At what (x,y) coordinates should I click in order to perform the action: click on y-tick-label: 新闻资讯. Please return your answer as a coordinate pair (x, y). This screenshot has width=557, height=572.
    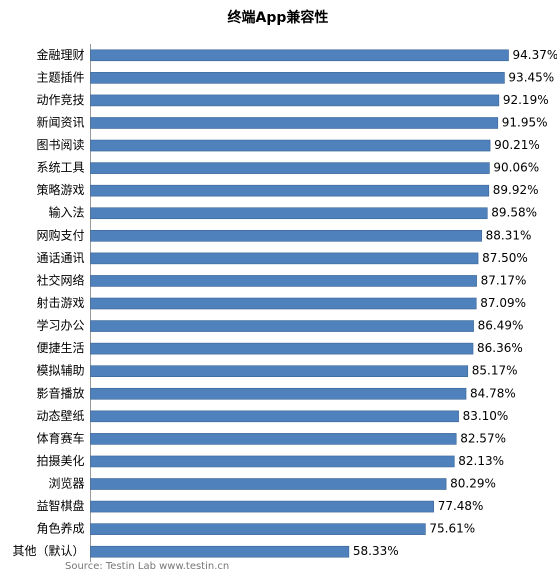
    Looking at the image, I should click on (60, 121).